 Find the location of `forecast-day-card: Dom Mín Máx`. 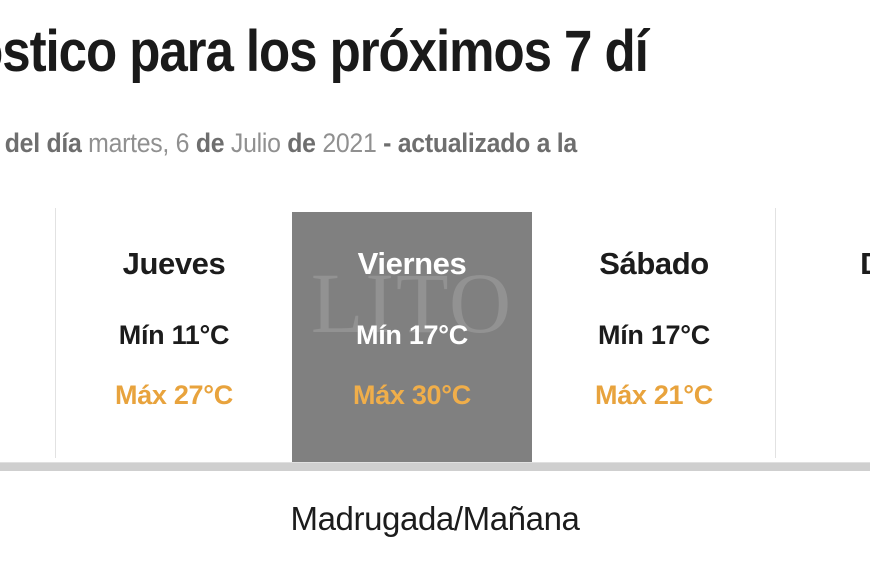

forecast-day-card: Dom Mín Máx is located at coordinates (823, 329).